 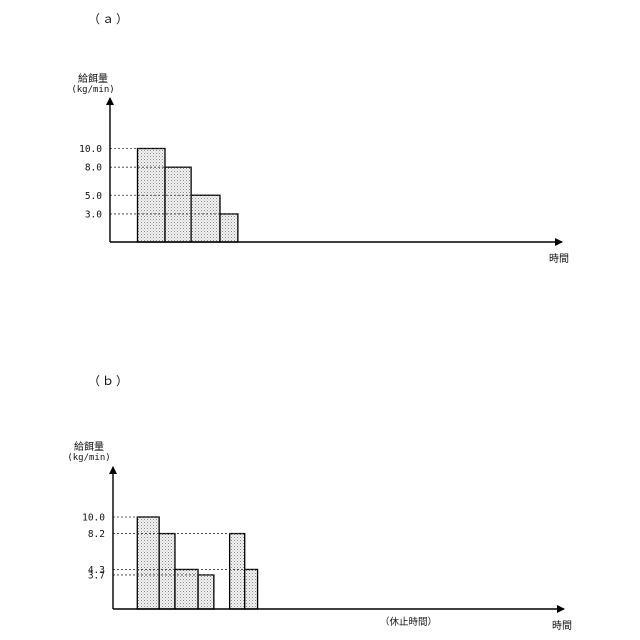 I want to click on tick-label-2: 8.0, so click(x=93, y=168).